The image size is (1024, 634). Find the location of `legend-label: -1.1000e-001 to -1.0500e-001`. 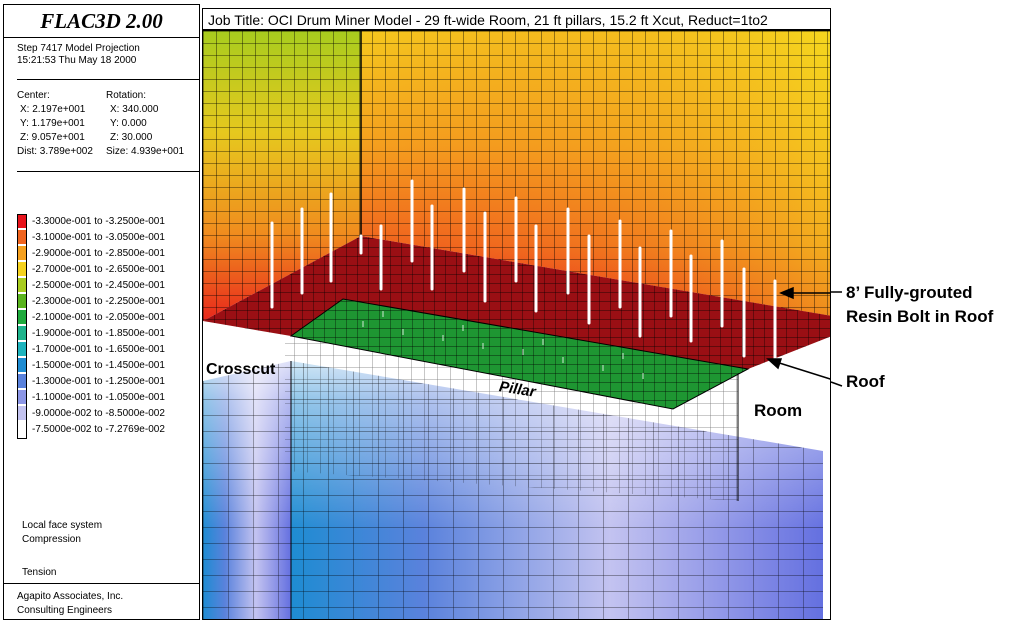

legend-label: -1.1000e-001 to -1.0500e-001 is located at coordinates (98, 397).